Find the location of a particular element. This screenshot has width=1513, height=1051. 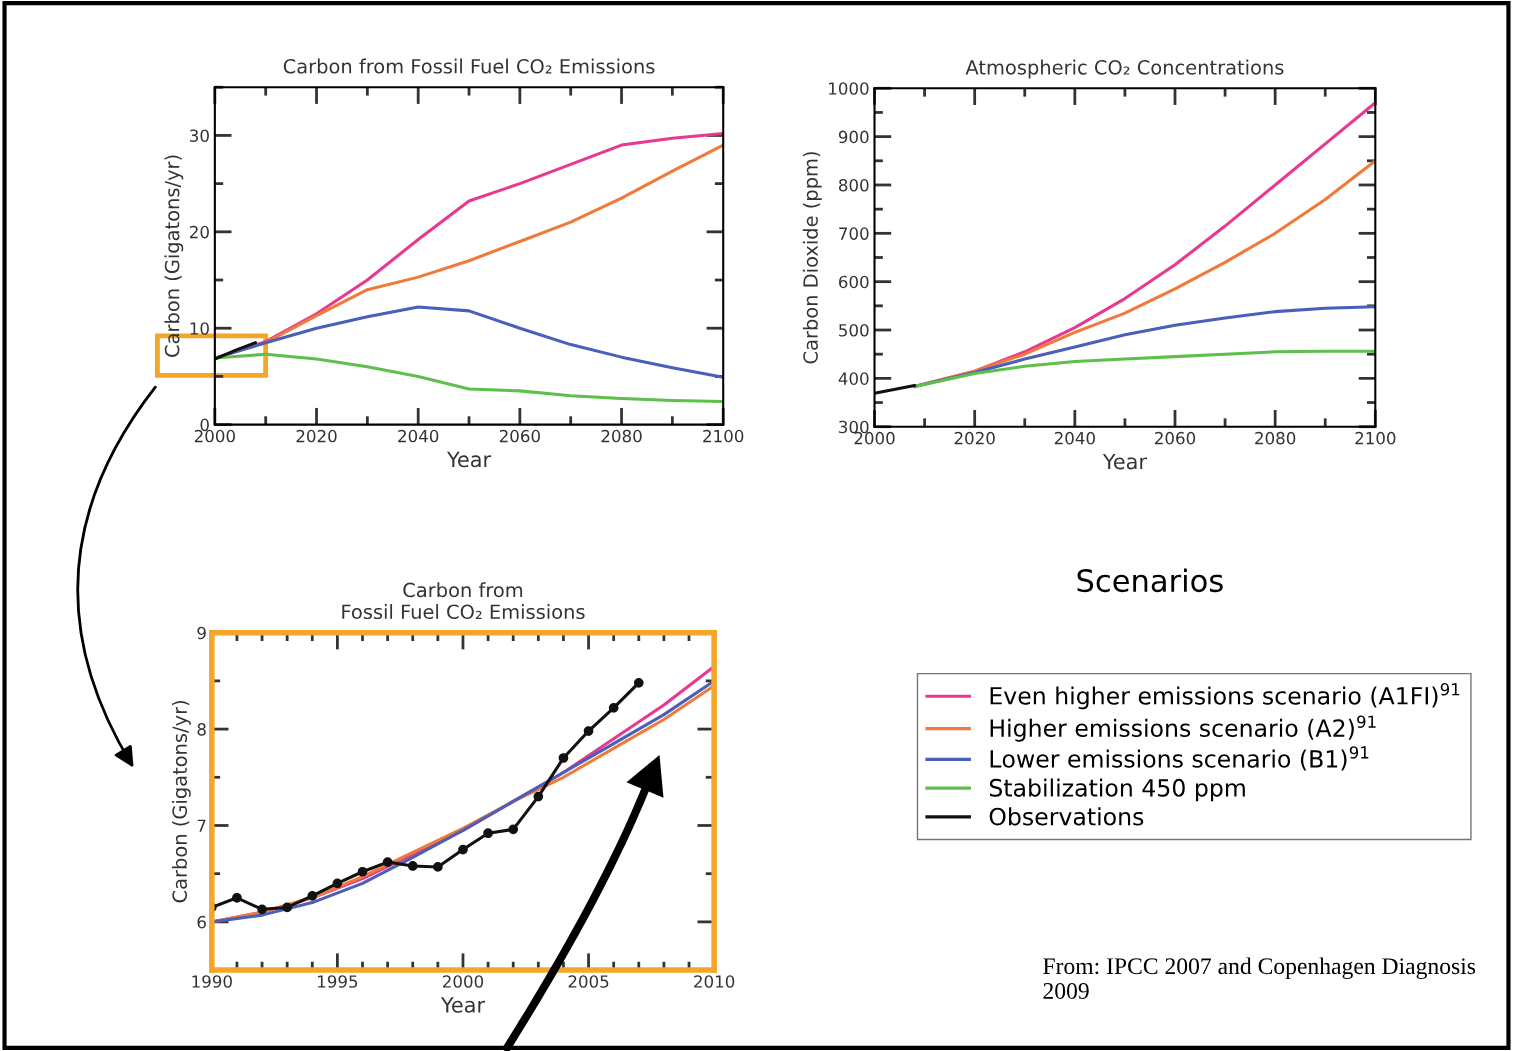

y-tick-label: 8 is located at coordinates (201, 729).